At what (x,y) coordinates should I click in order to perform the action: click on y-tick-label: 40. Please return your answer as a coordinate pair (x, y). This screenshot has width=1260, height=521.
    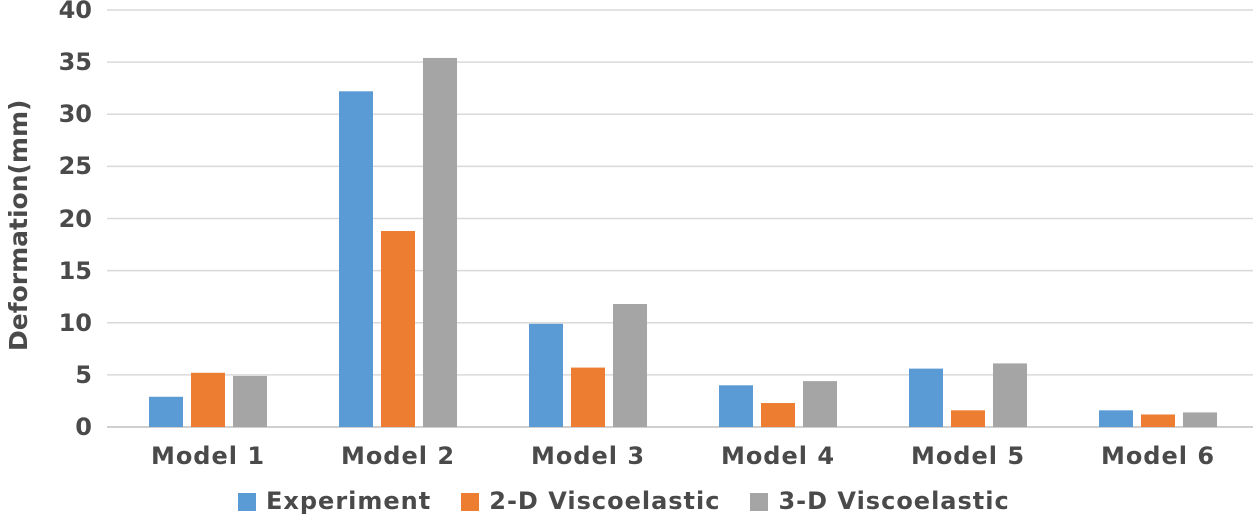
    Looking at the image, I should click on (75, 12).